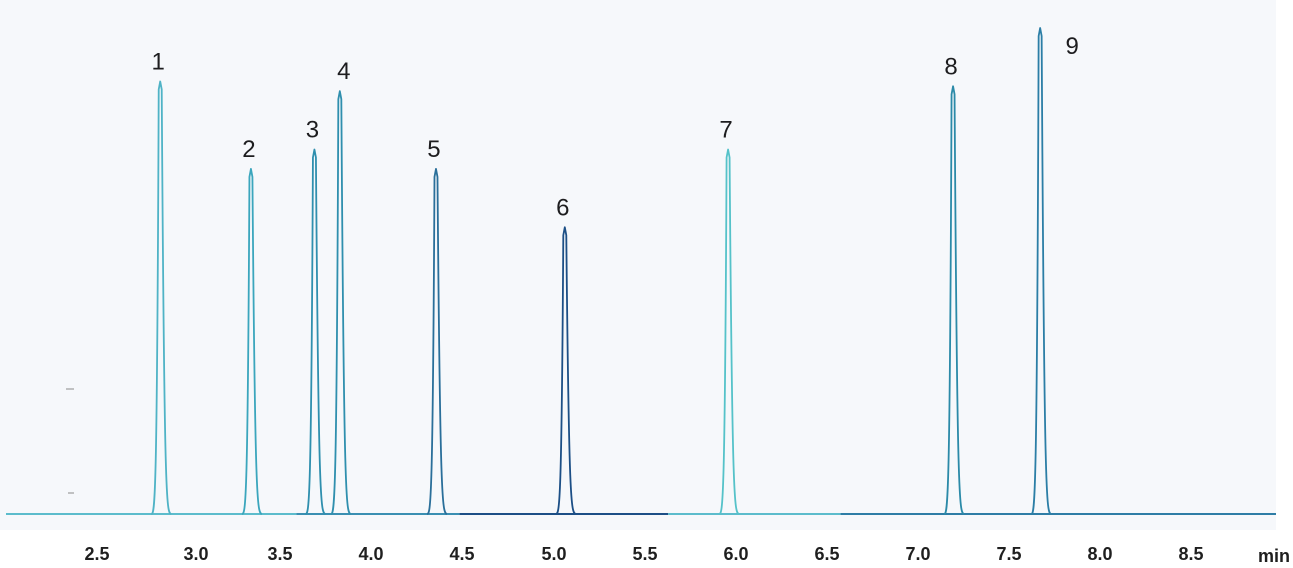 The height and width of the screenshot is (568, 1293). I want to click on x-tick-label: 8.5, so click(1190, 554).